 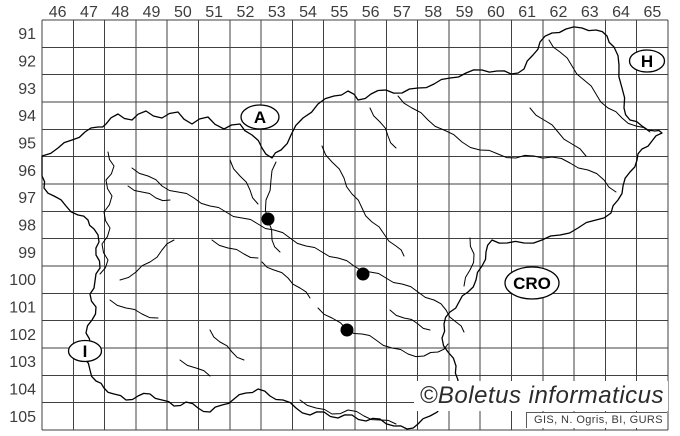 I want to click on attribution-label: GIS, N. Ogris, BI, GURS, so click(x=596, y=420).